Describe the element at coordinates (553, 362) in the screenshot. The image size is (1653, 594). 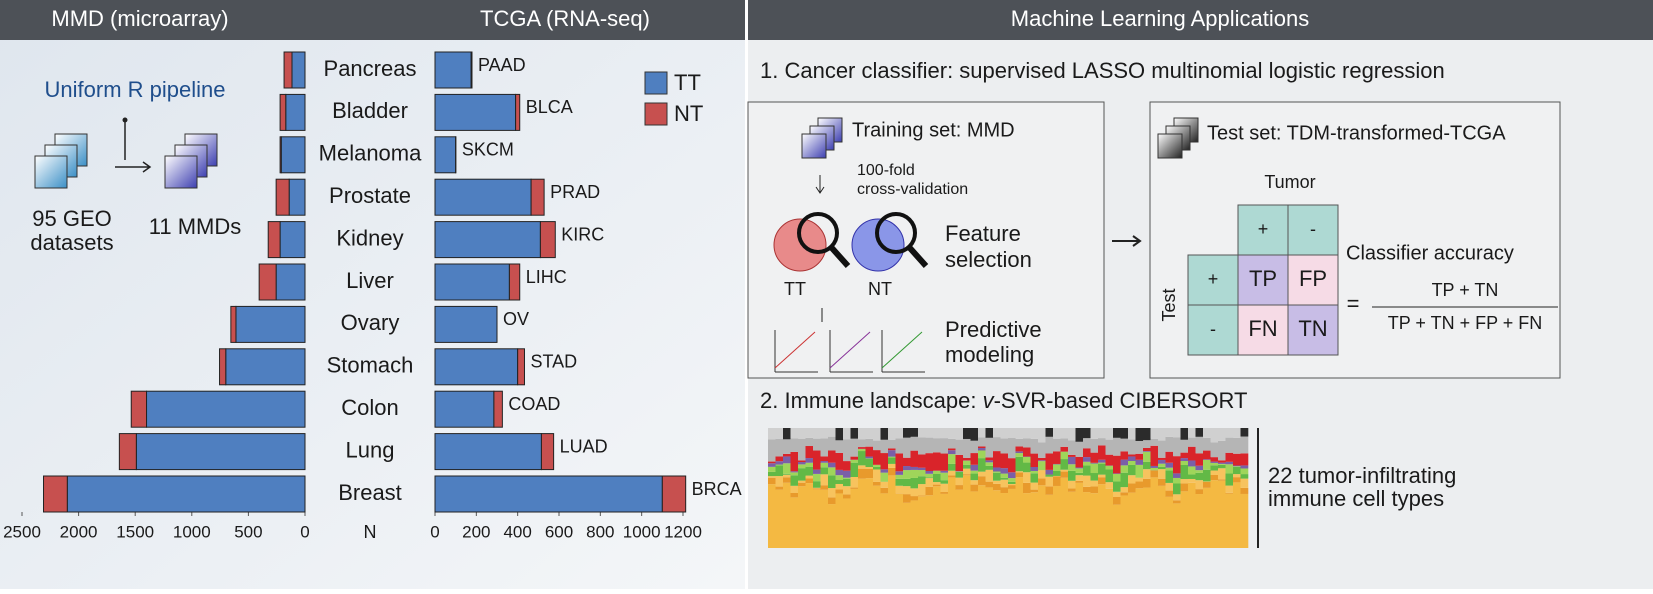
I see `category-label: STAD` at that location.